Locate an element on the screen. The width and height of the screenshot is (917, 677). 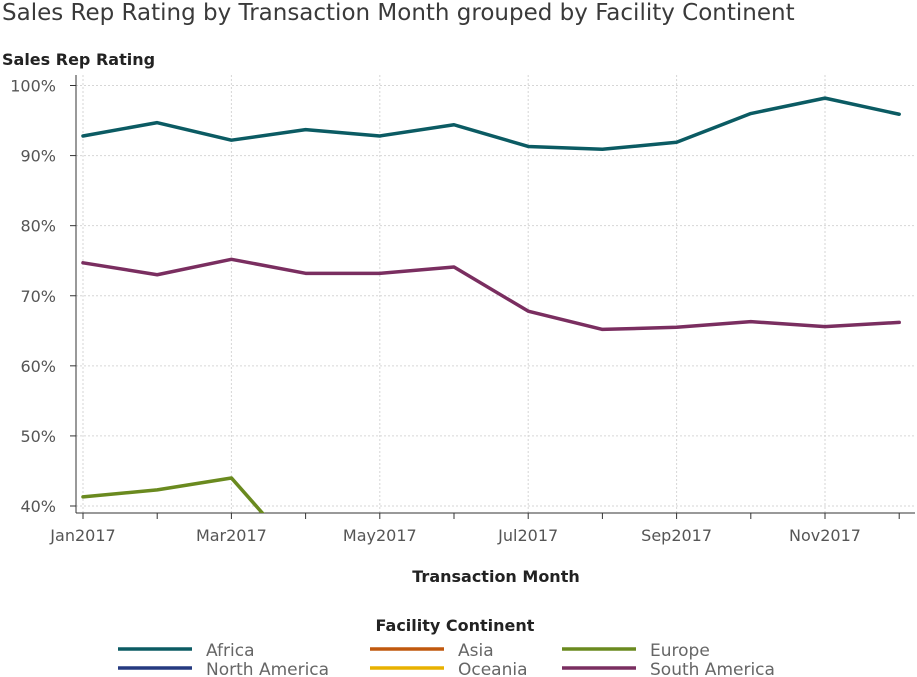
y-tick-label: 50% is located at coordinates (38, 436).